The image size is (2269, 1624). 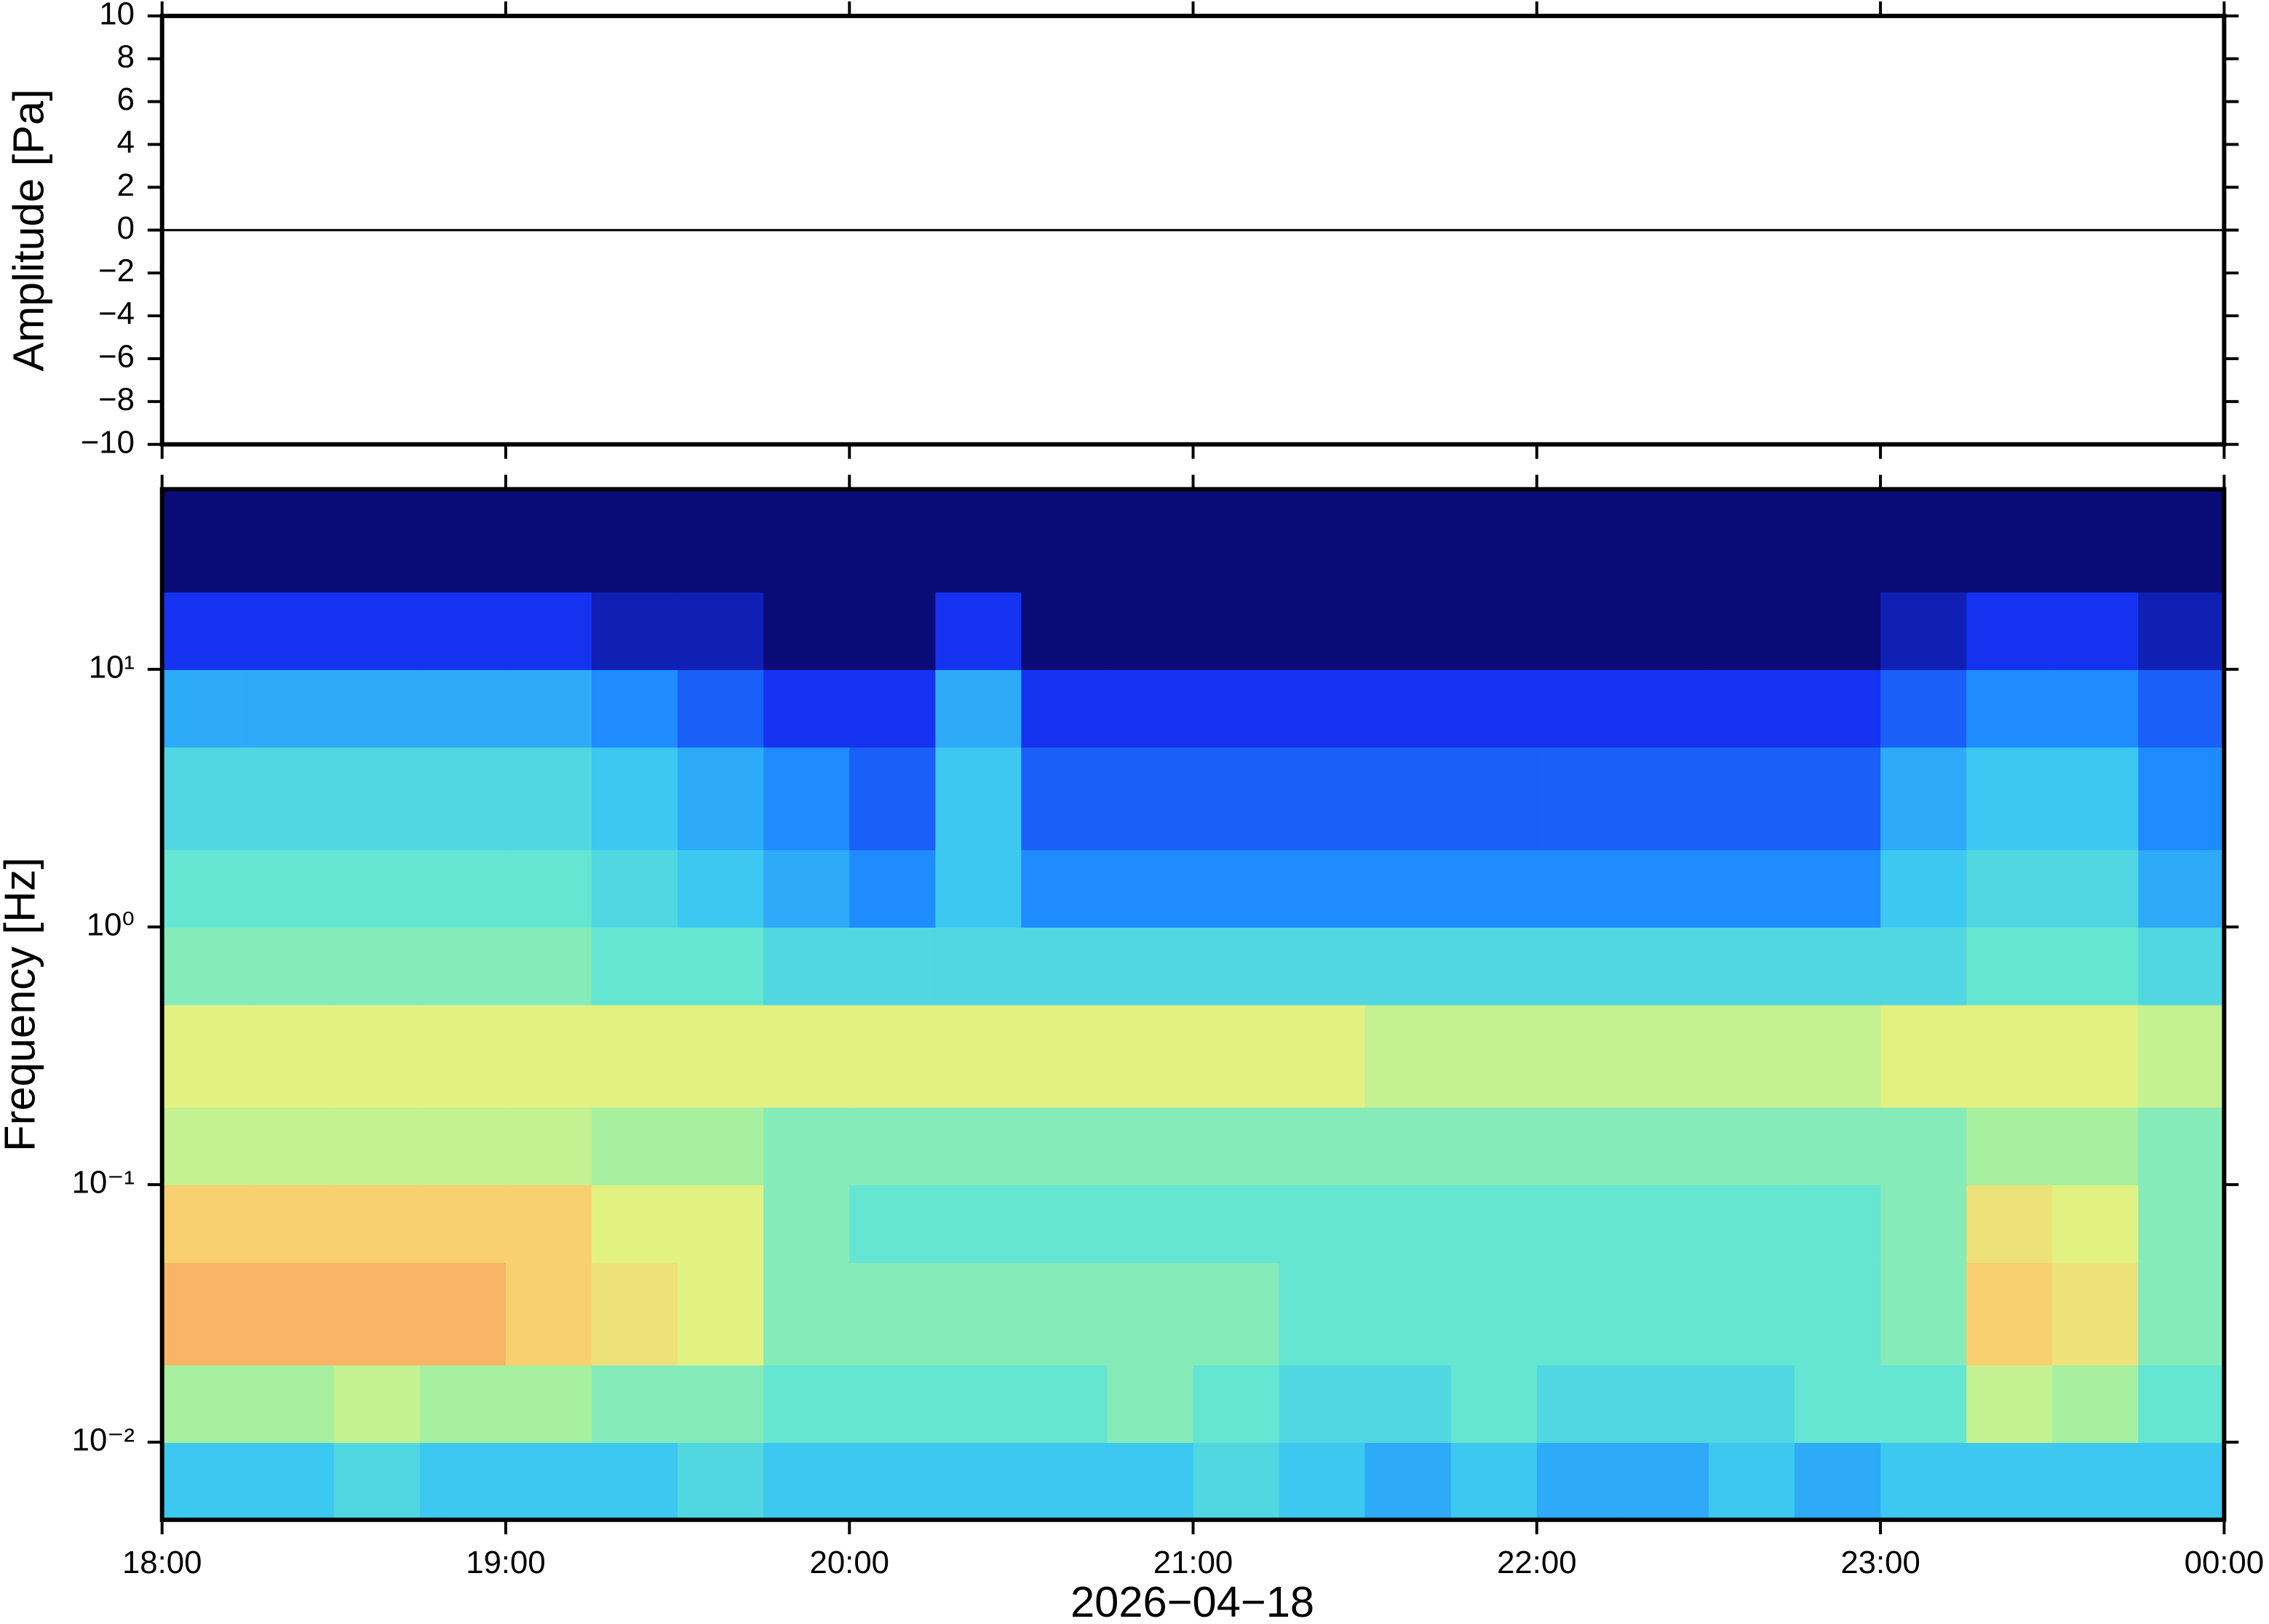 What do you see at coordinates (104, 1440) in the screenshot?
I see `y-tick-label: 10⁻²` at bounding box center [104, 1440].